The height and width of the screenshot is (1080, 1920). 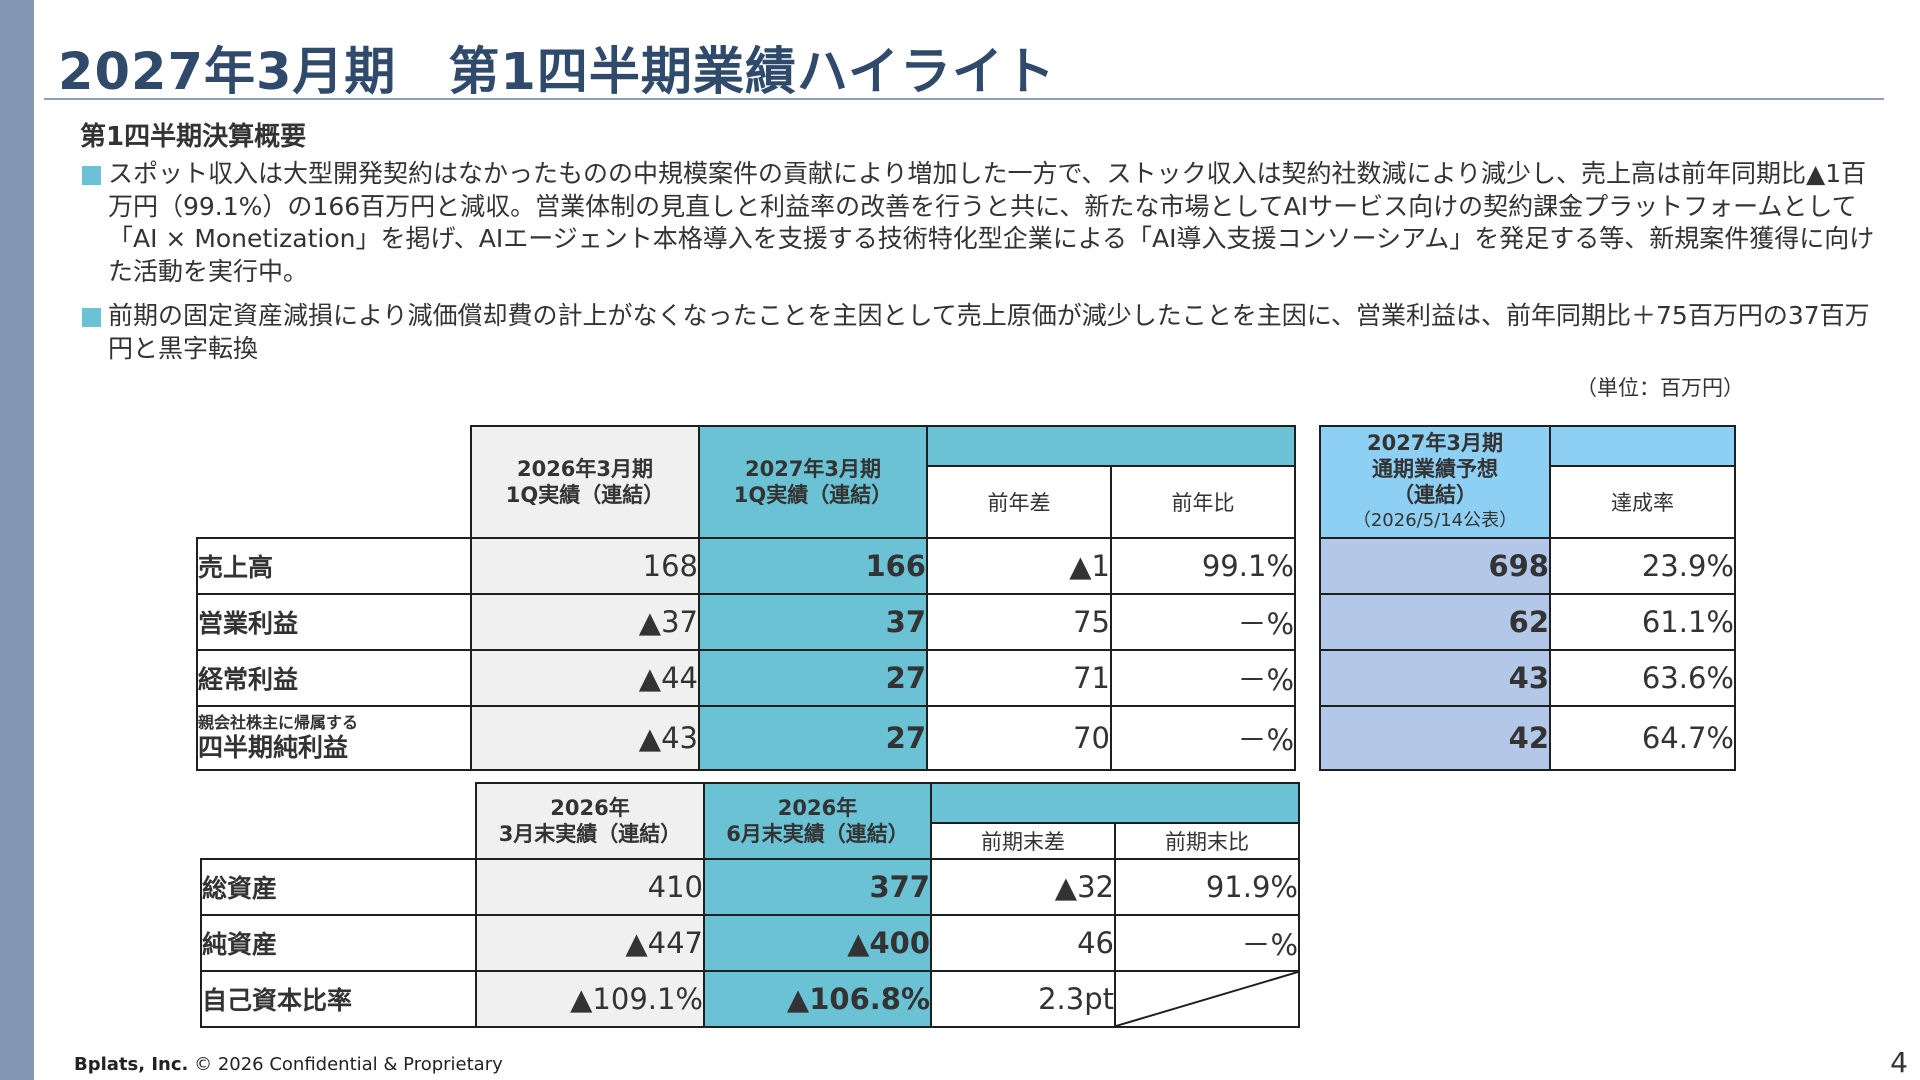 I want to click on table-row: 総資産 410 377 ▲32 91.9%, so click(x=750, y=887).